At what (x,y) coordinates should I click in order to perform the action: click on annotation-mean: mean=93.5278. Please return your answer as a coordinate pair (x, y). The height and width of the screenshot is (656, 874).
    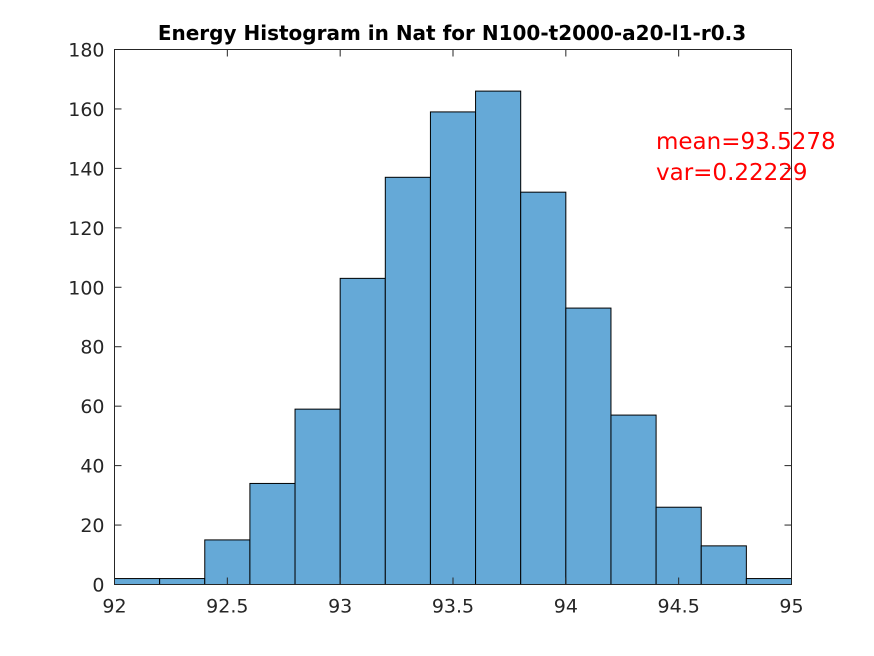
    Looking at the image, I should click on (746, 142).